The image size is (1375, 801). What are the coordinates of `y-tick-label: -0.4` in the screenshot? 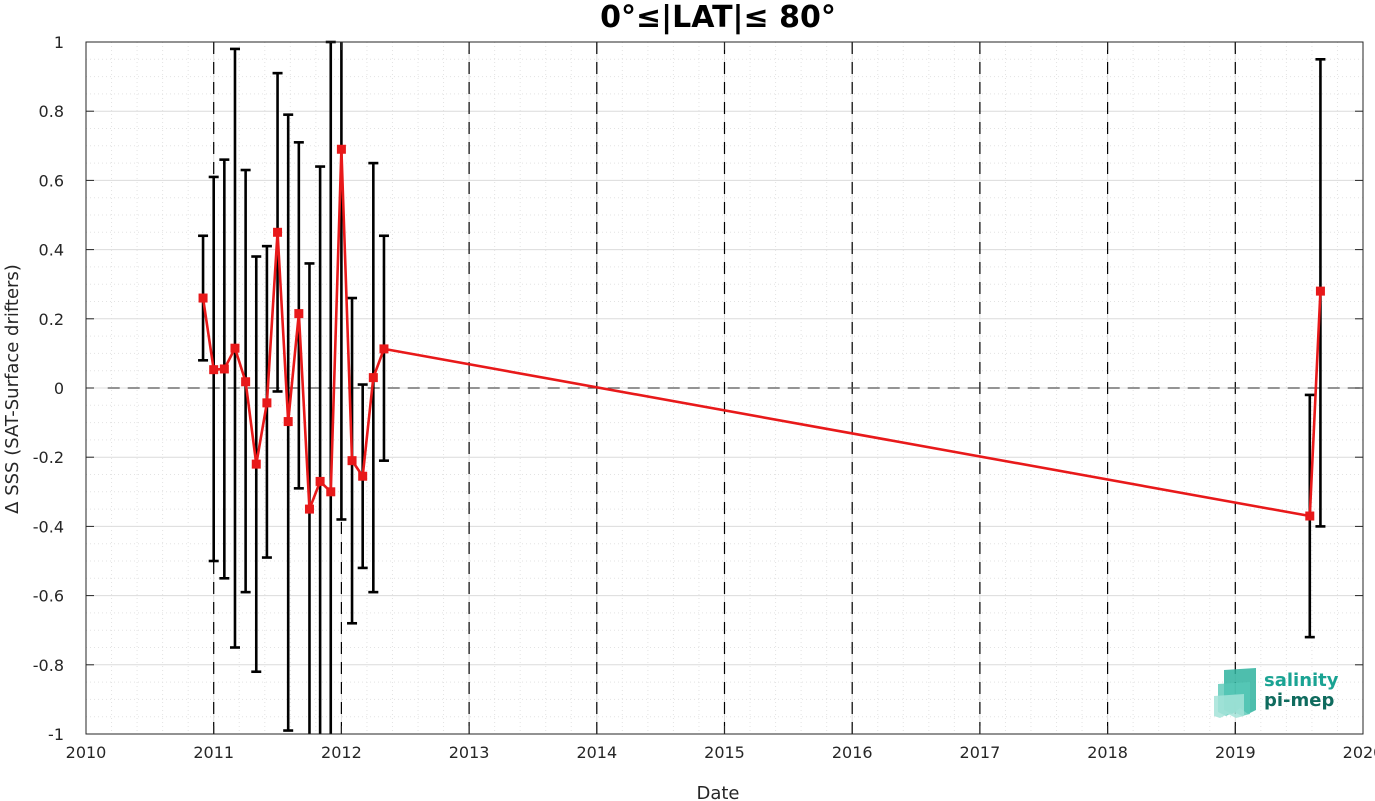 It's located at (48, 526).